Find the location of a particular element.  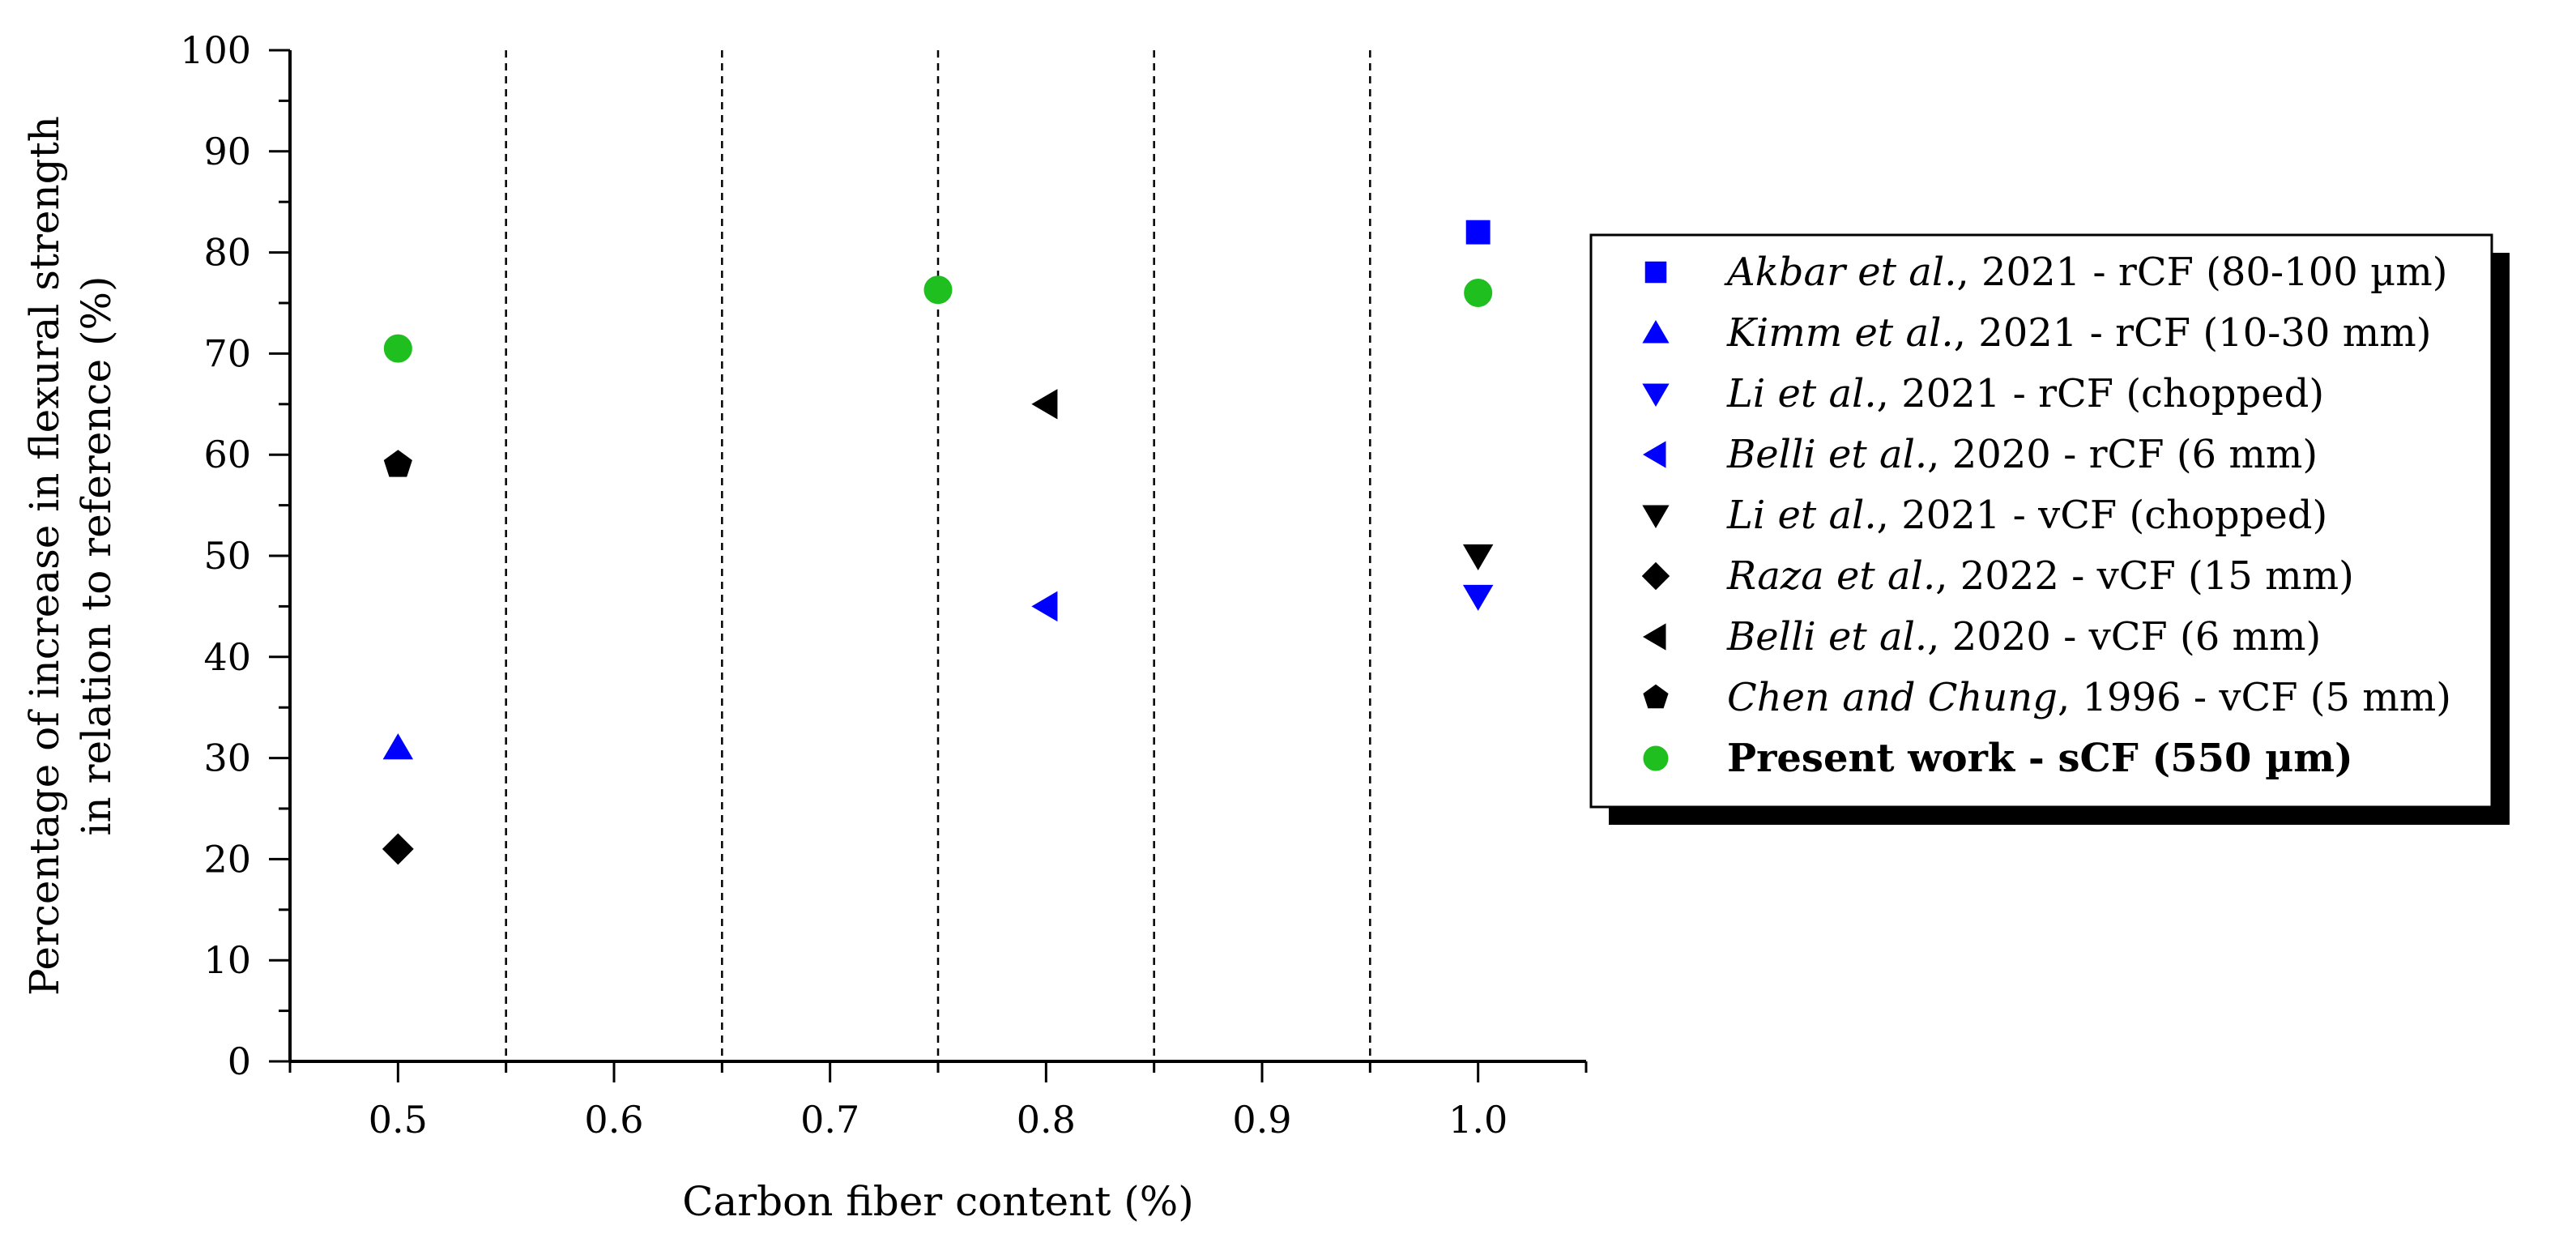

legend-label: Kimm et al., 2021 - rCF (10-30 mm) is located at coordinates (2079, 333).